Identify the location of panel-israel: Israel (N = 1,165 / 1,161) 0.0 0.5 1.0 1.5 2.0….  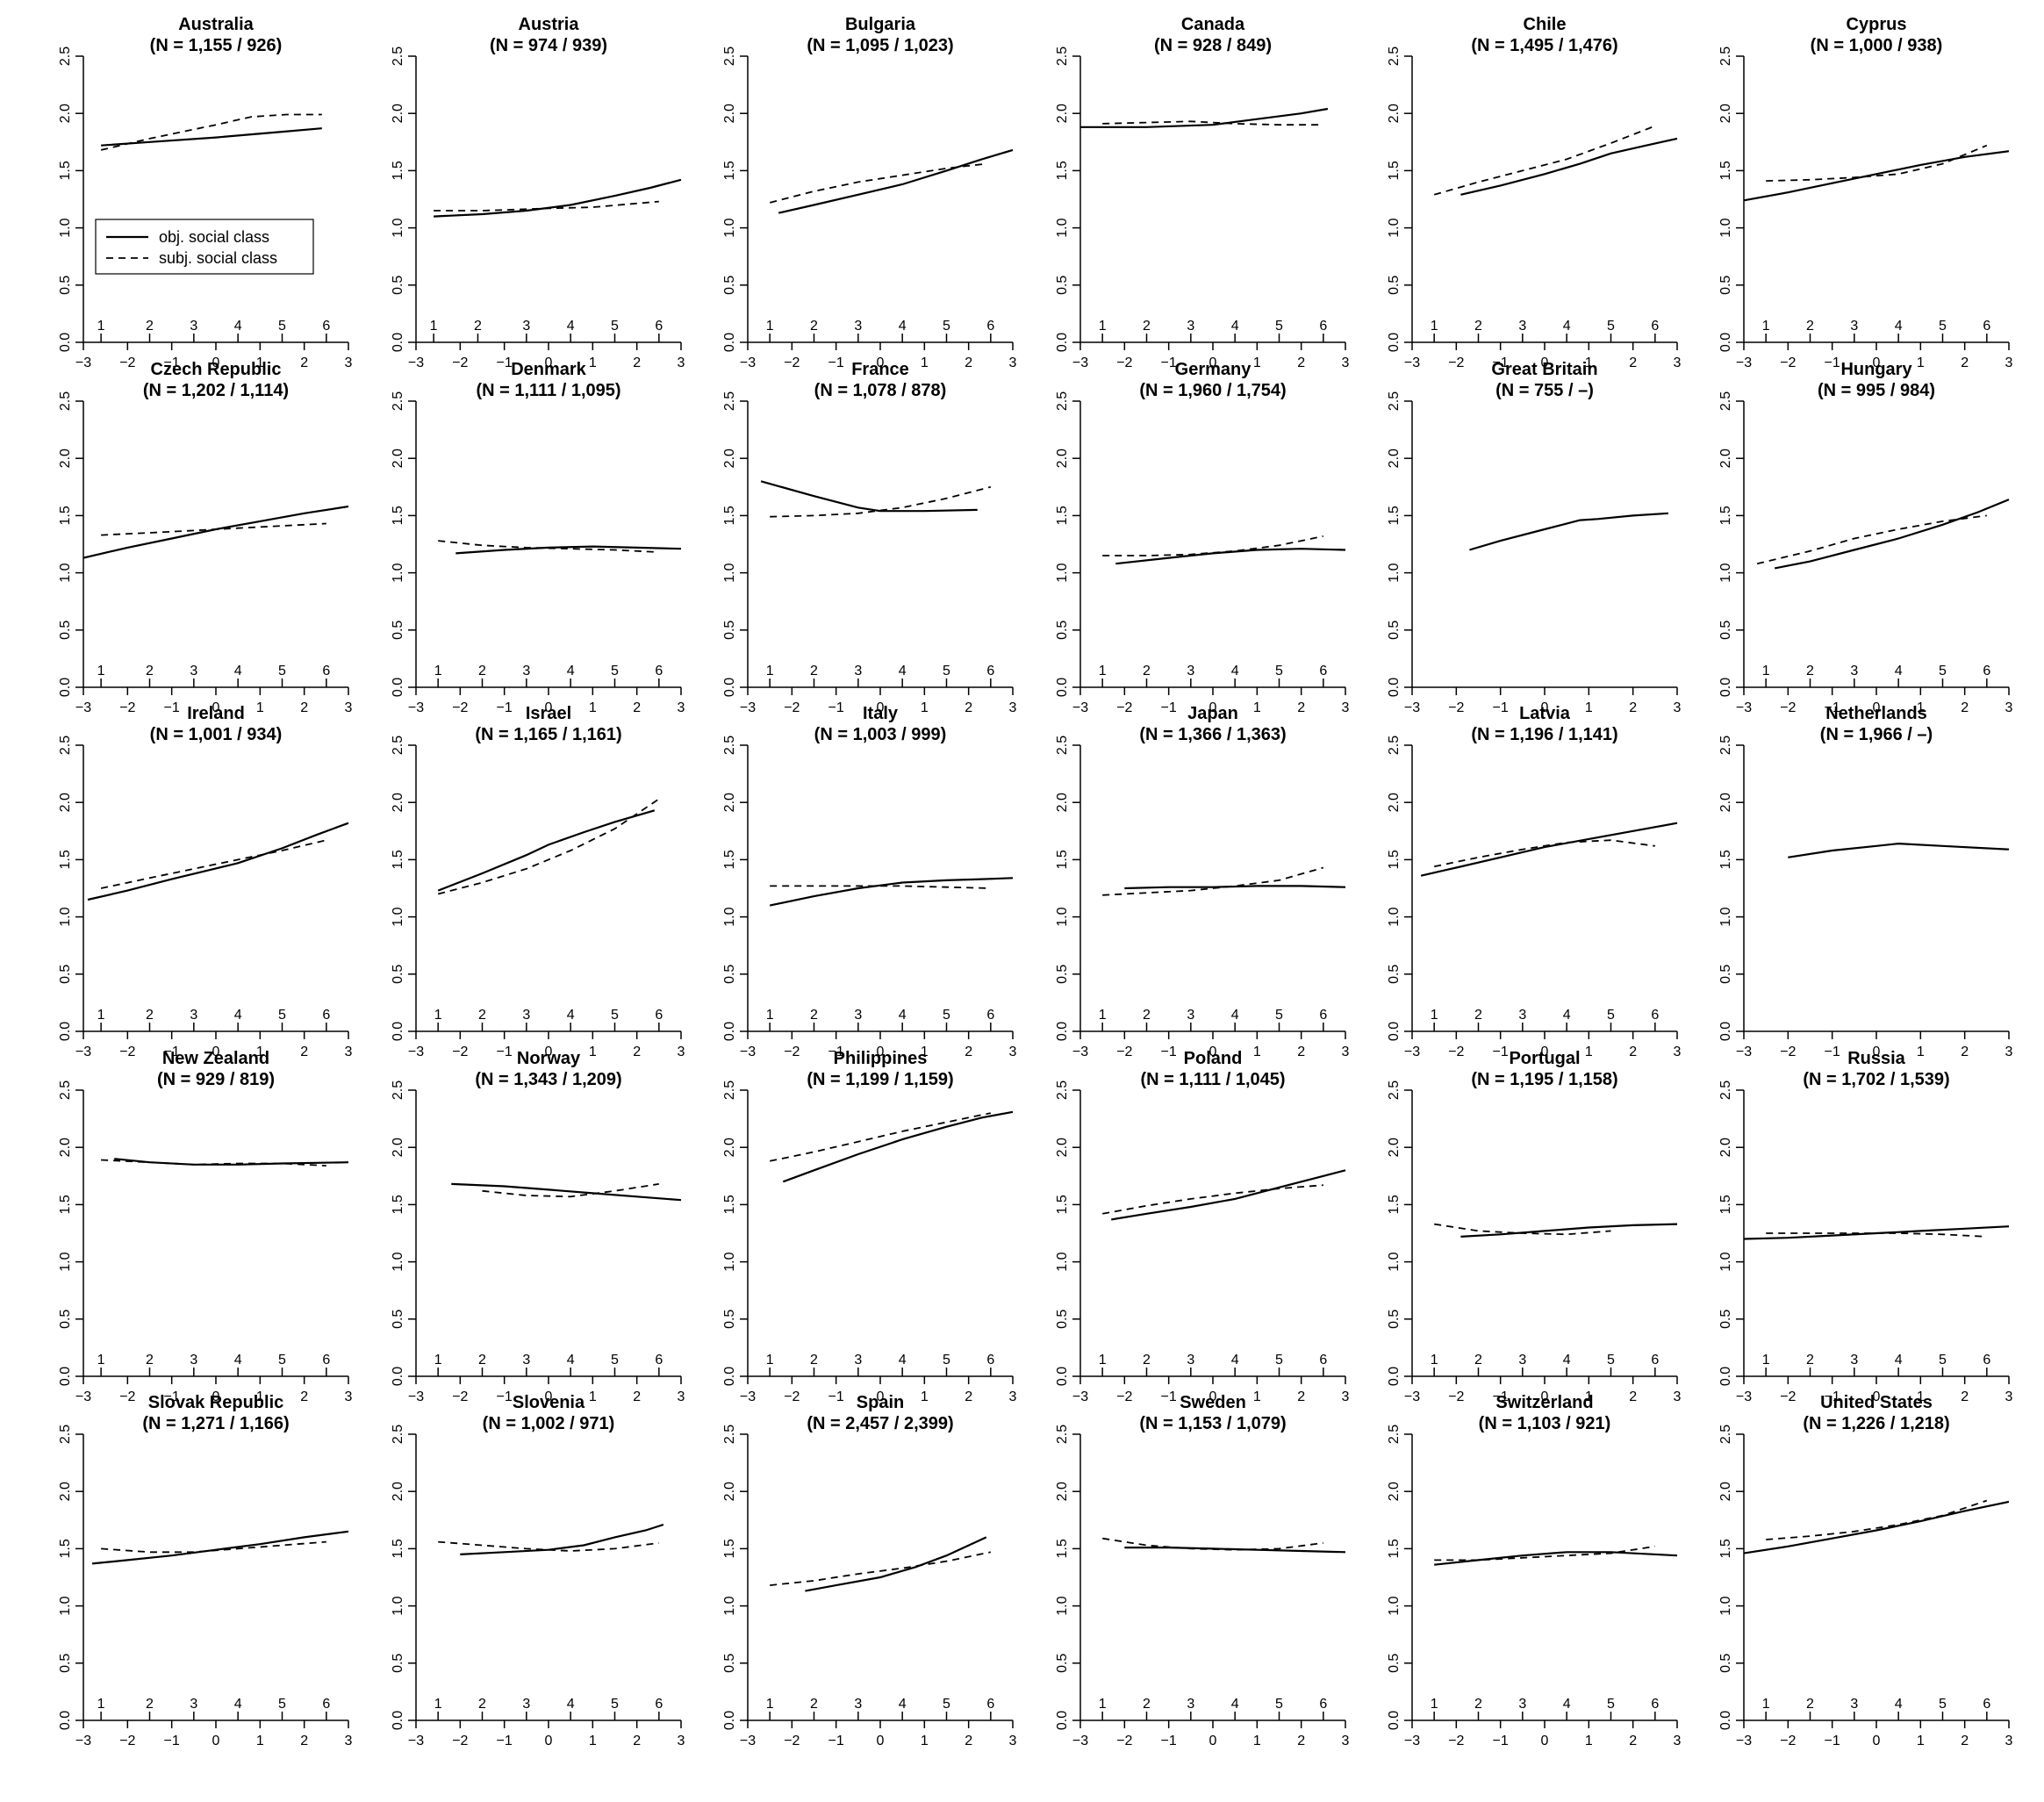
(538, 882).